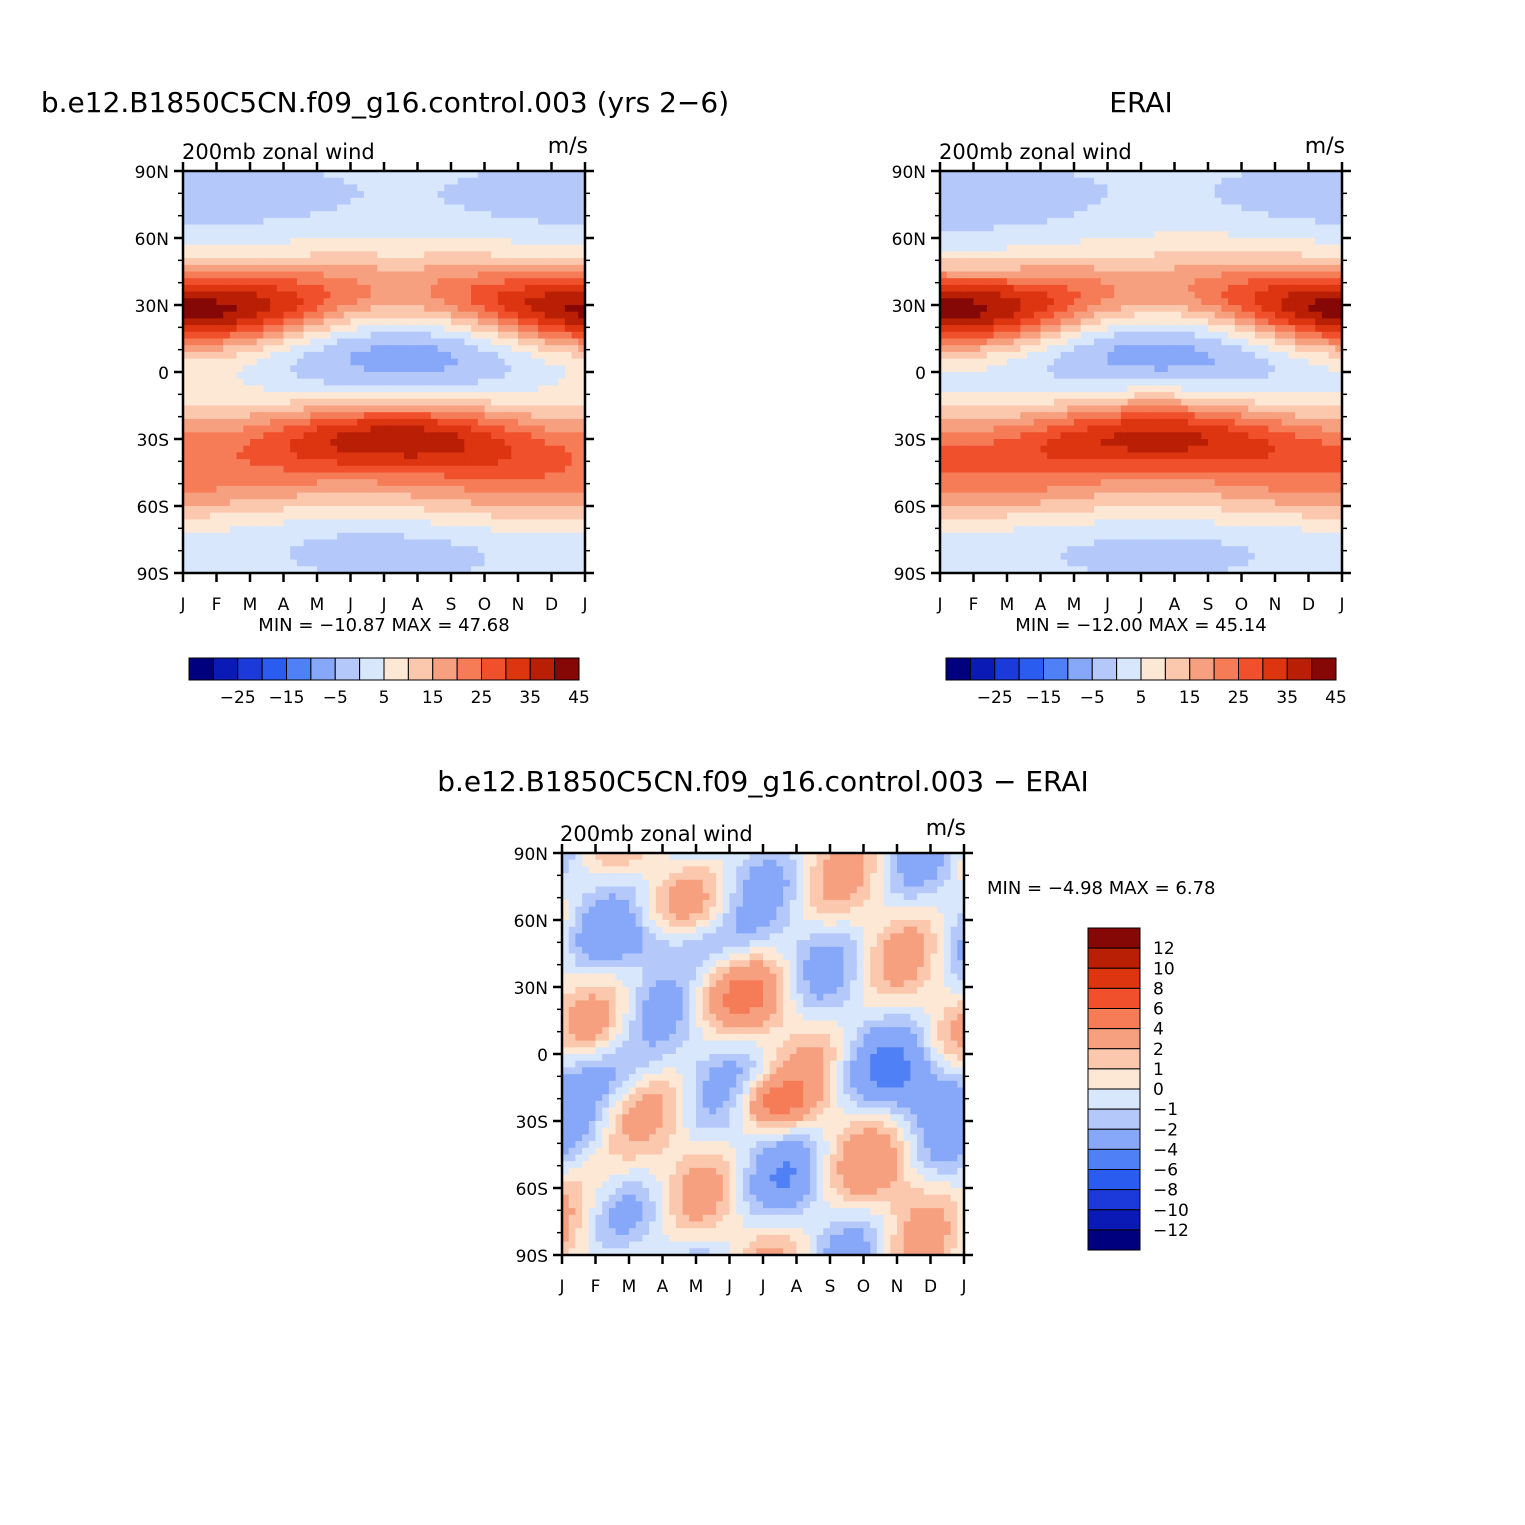 The height and width of the screenshot is (1525, 1525). I want to click on x-tick-label: S, so click(451, 605).